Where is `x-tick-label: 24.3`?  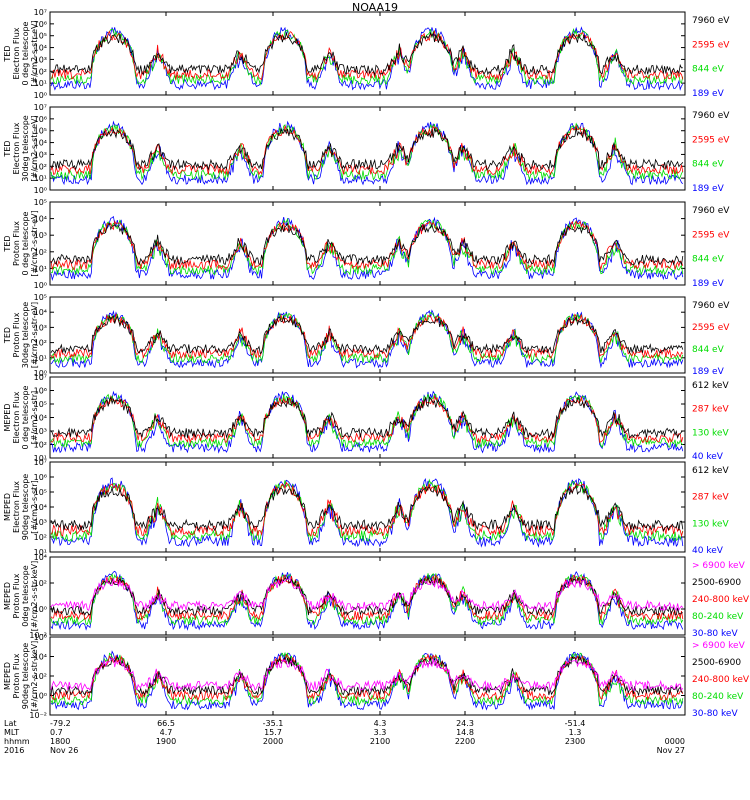 x-tick-label: 24.3 is located at coordinates (465, 723).